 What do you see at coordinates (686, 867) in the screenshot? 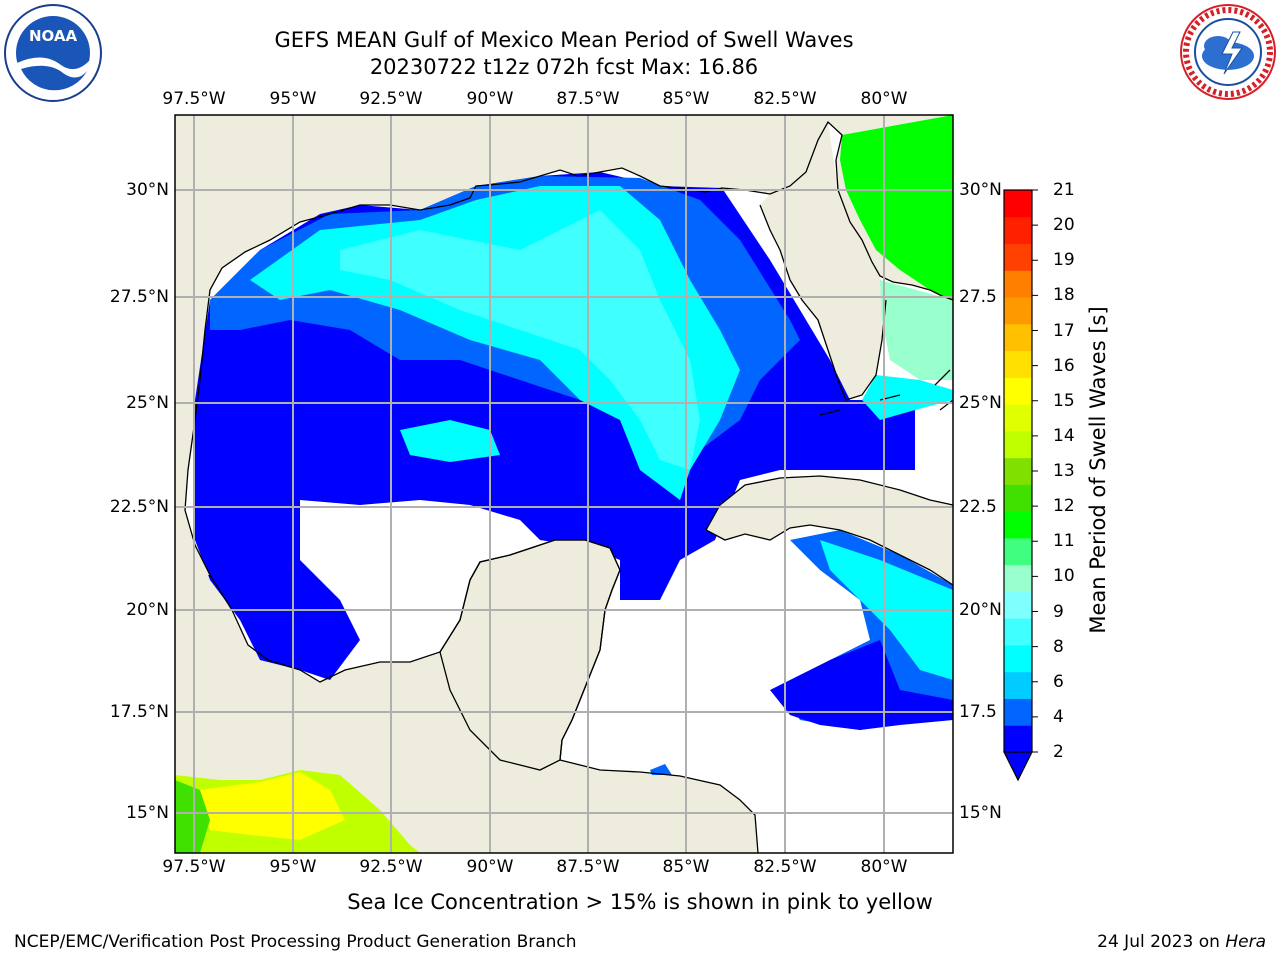
I see `lon-tick-bottom: 85°W` at bounding box center [686, 867].